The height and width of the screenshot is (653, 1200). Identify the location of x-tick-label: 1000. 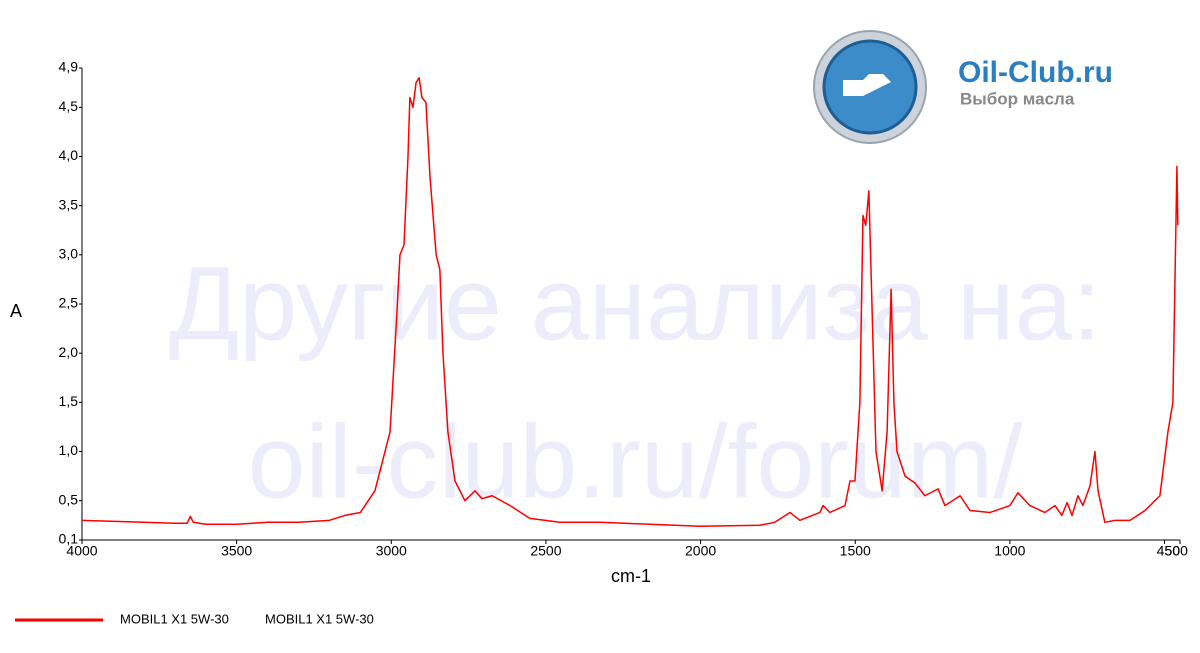
(1009, 551).